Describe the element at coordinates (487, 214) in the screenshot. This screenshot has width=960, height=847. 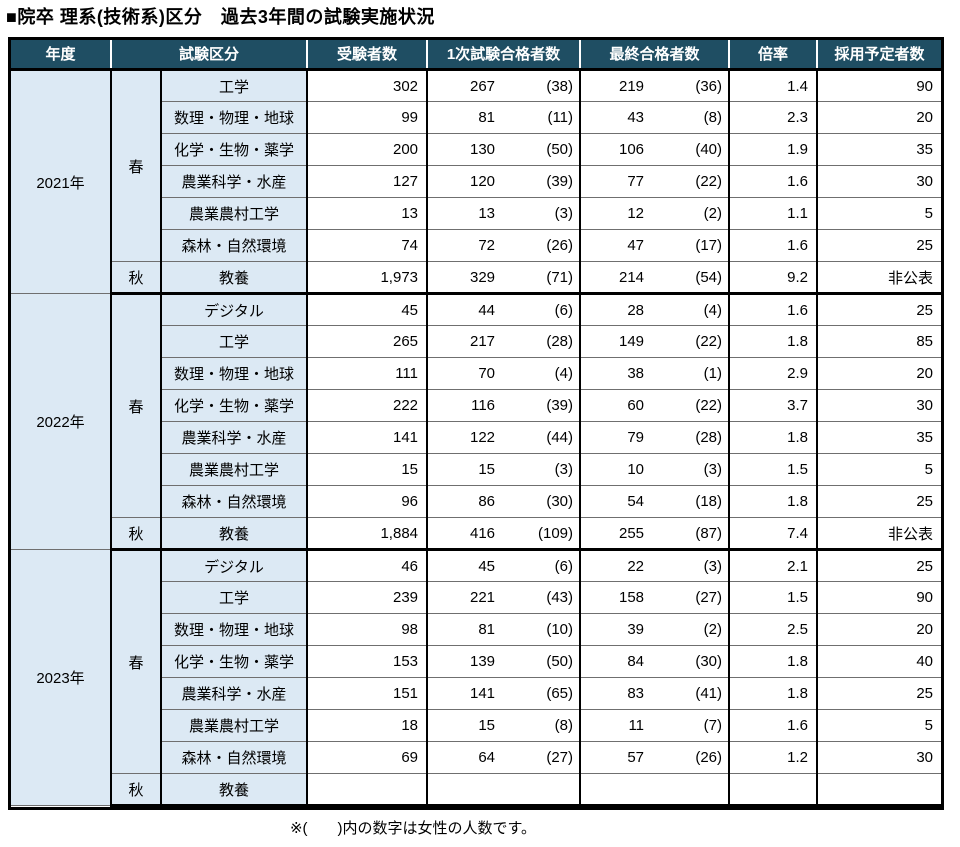
I see `first-pass-cell-value: 13` at that location.